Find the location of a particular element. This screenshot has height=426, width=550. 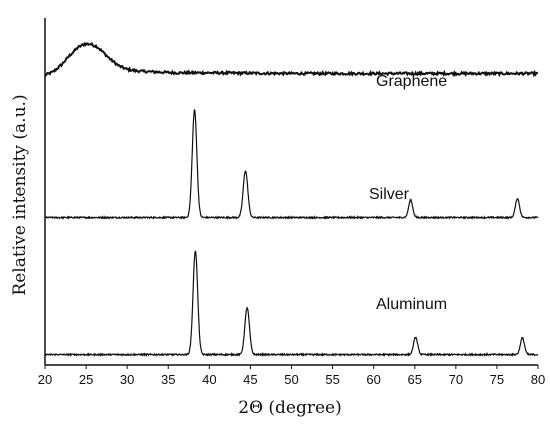

x-tick-label: 35 is located at coordinates (168, 379).